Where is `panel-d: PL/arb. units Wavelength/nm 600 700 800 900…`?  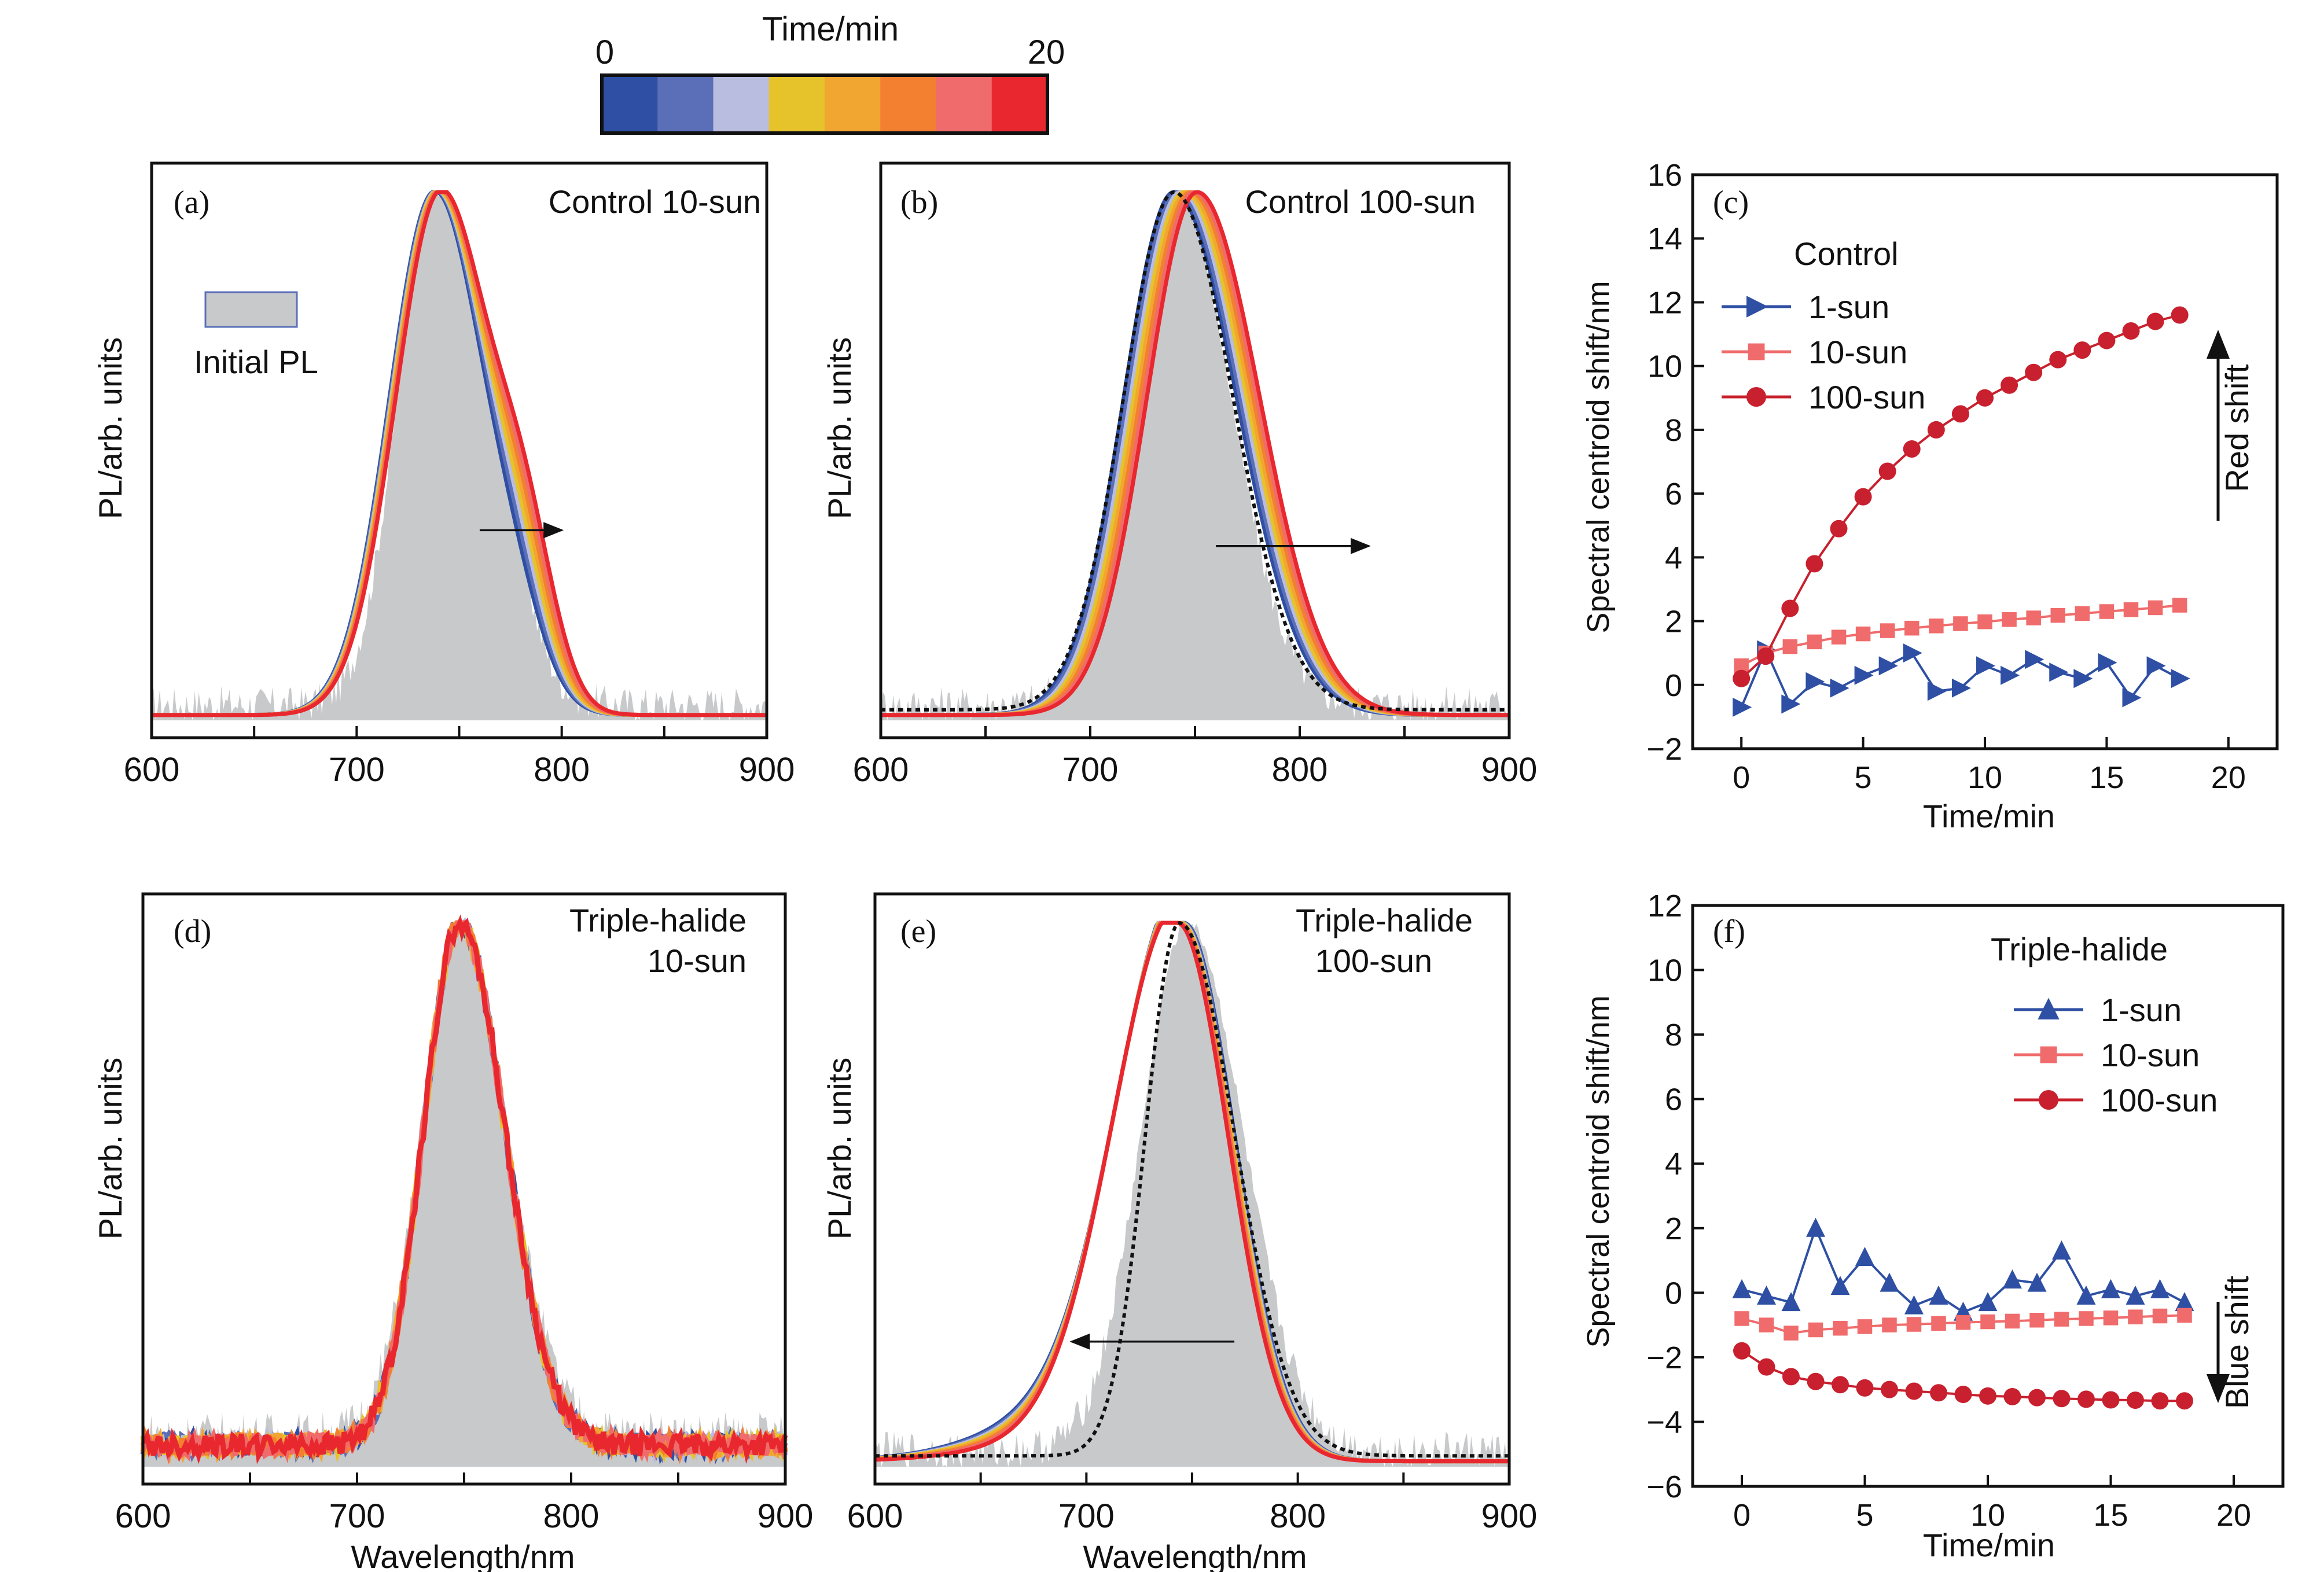
panel-d: PL/arb. units Wavelength/nm 600 700 800 900… is located at coordinates (453, 1232).